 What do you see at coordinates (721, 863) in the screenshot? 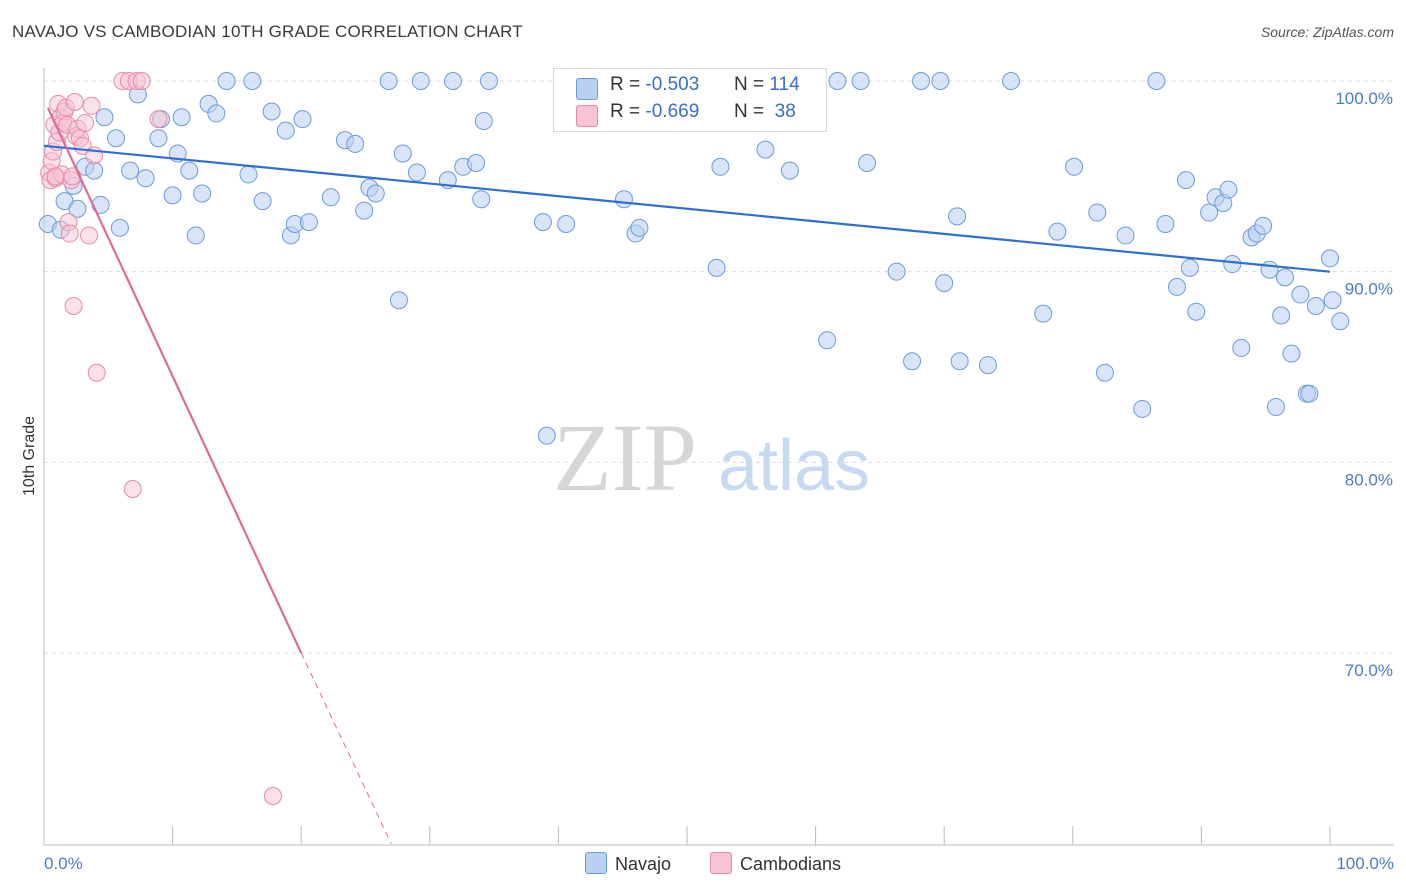
I see `cambodian-legend-icon` at bounding box center [721, 863].